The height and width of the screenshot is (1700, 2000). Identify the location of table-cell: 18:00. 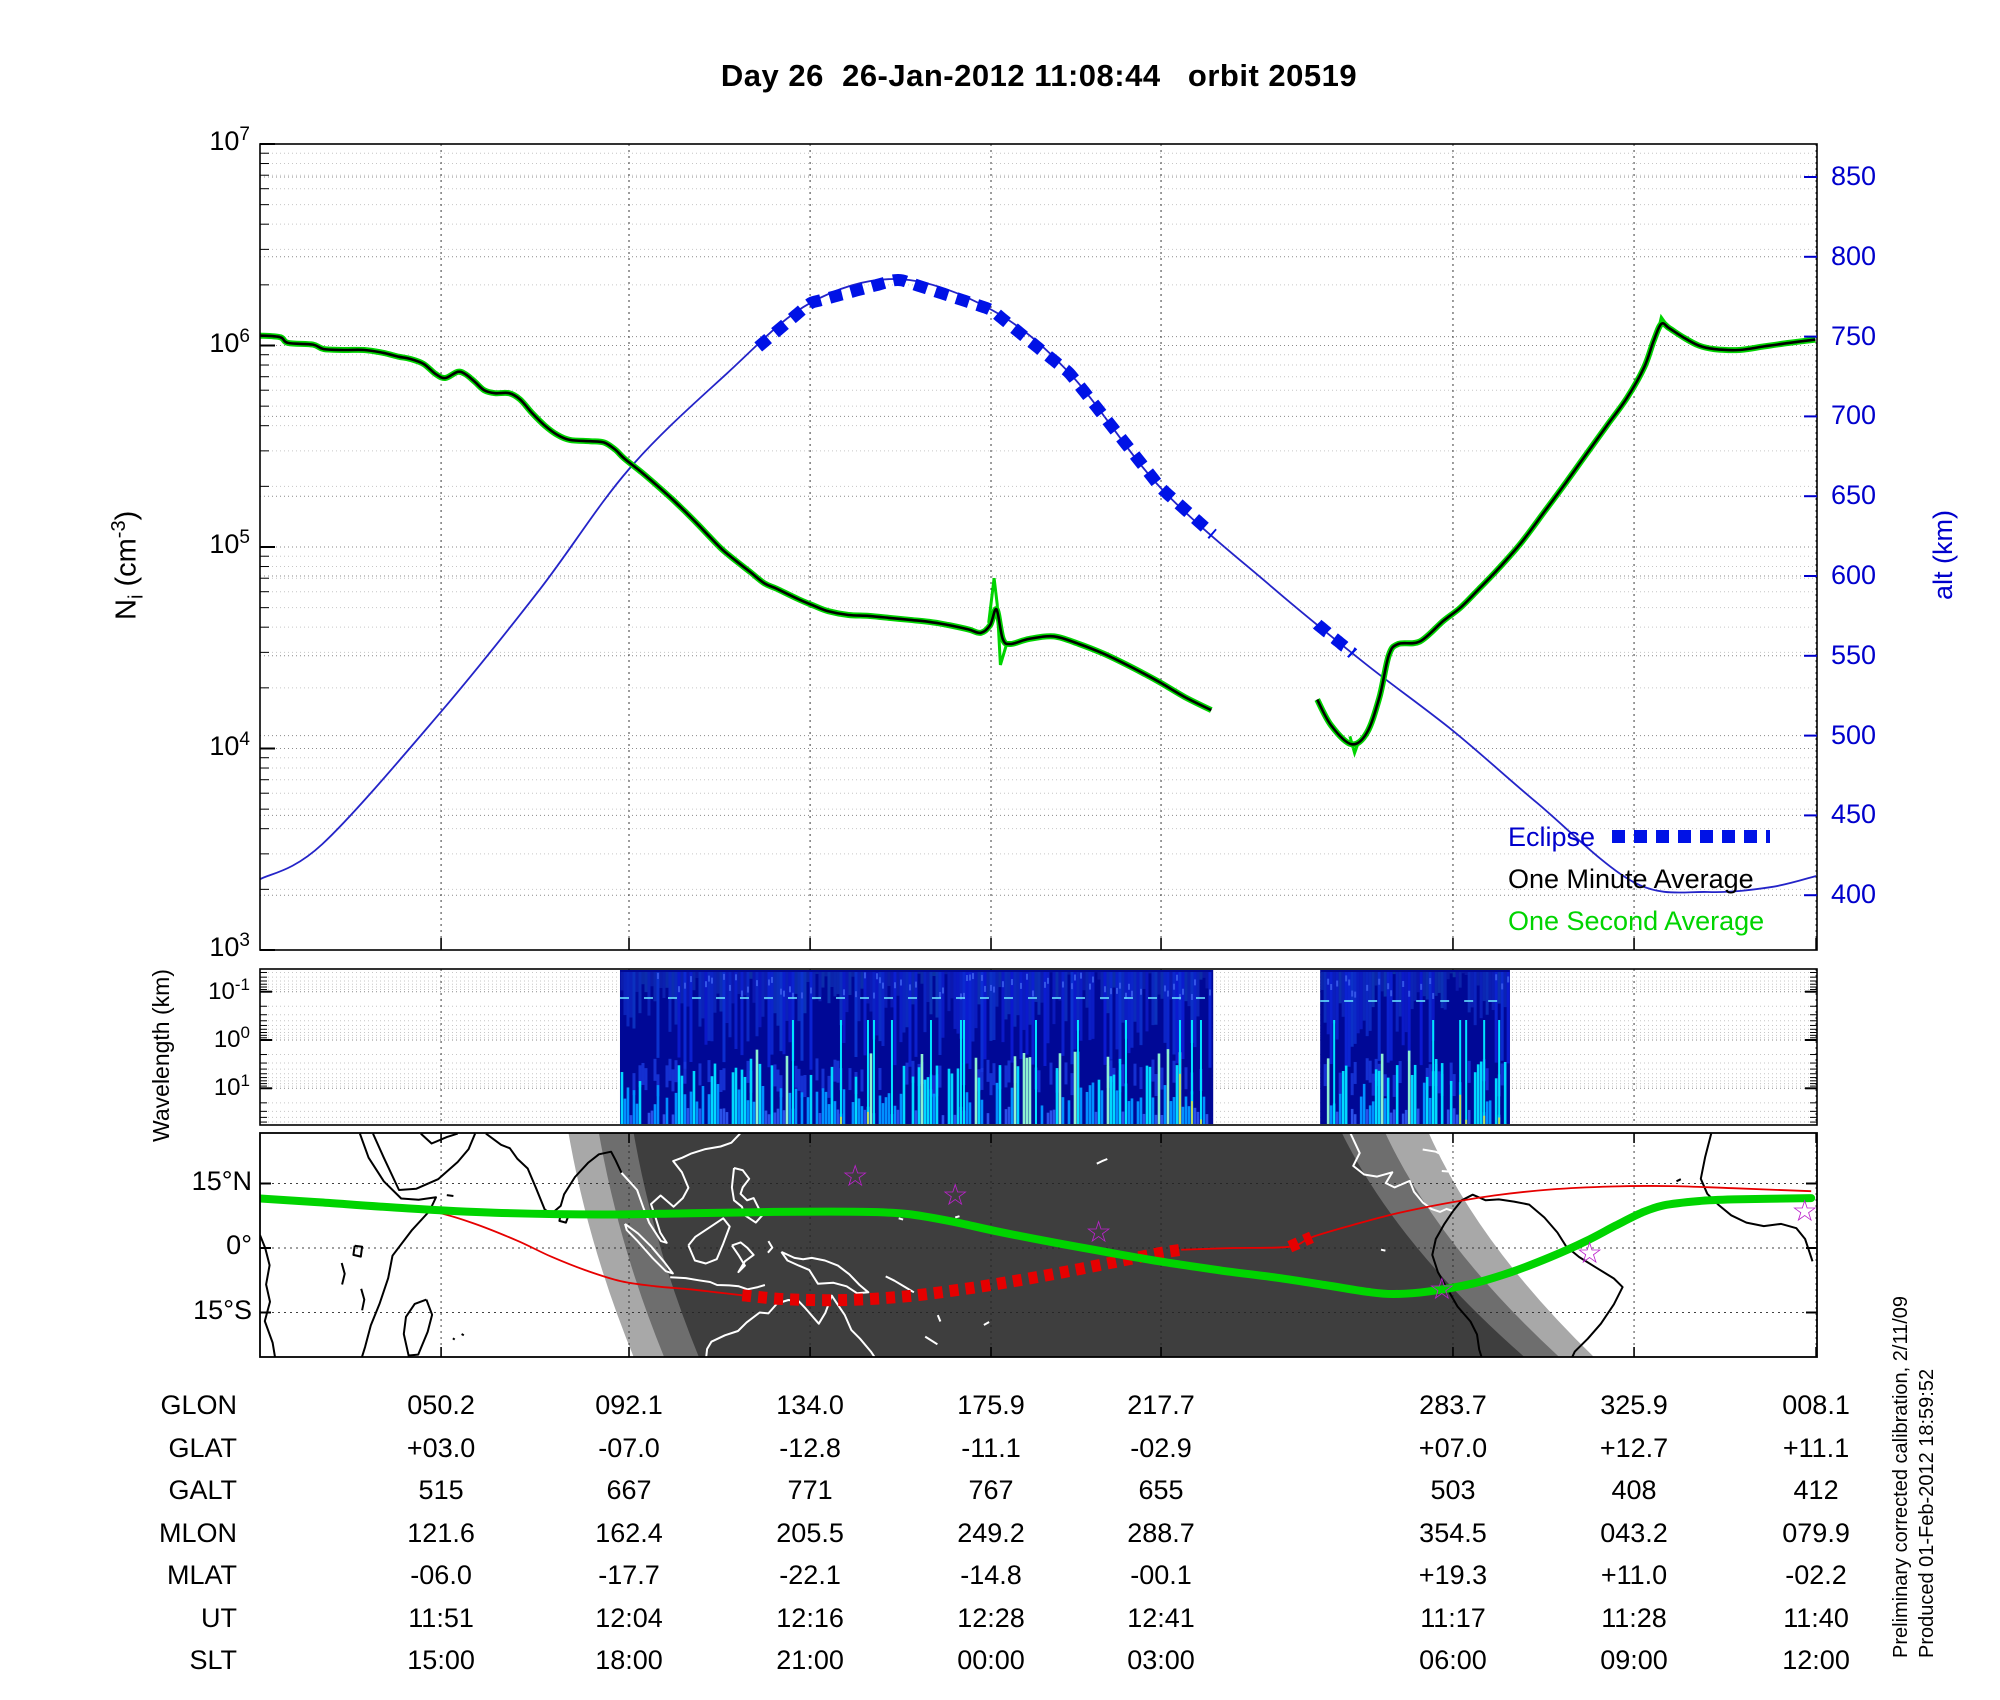
(629, 1660).